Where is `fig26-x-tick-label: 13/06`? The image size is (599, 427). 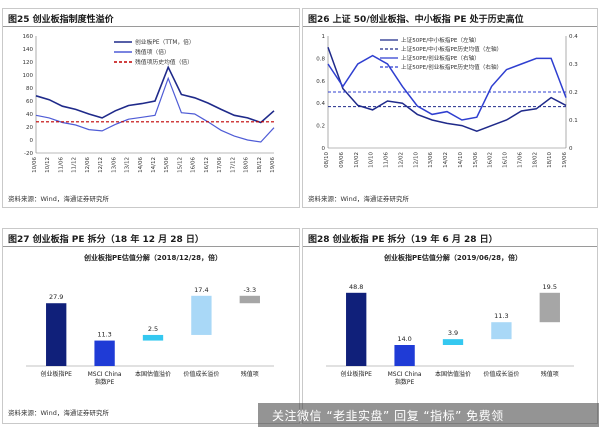 fig26-x-tick-label: 13/06 is located at coordinates (431, 160).